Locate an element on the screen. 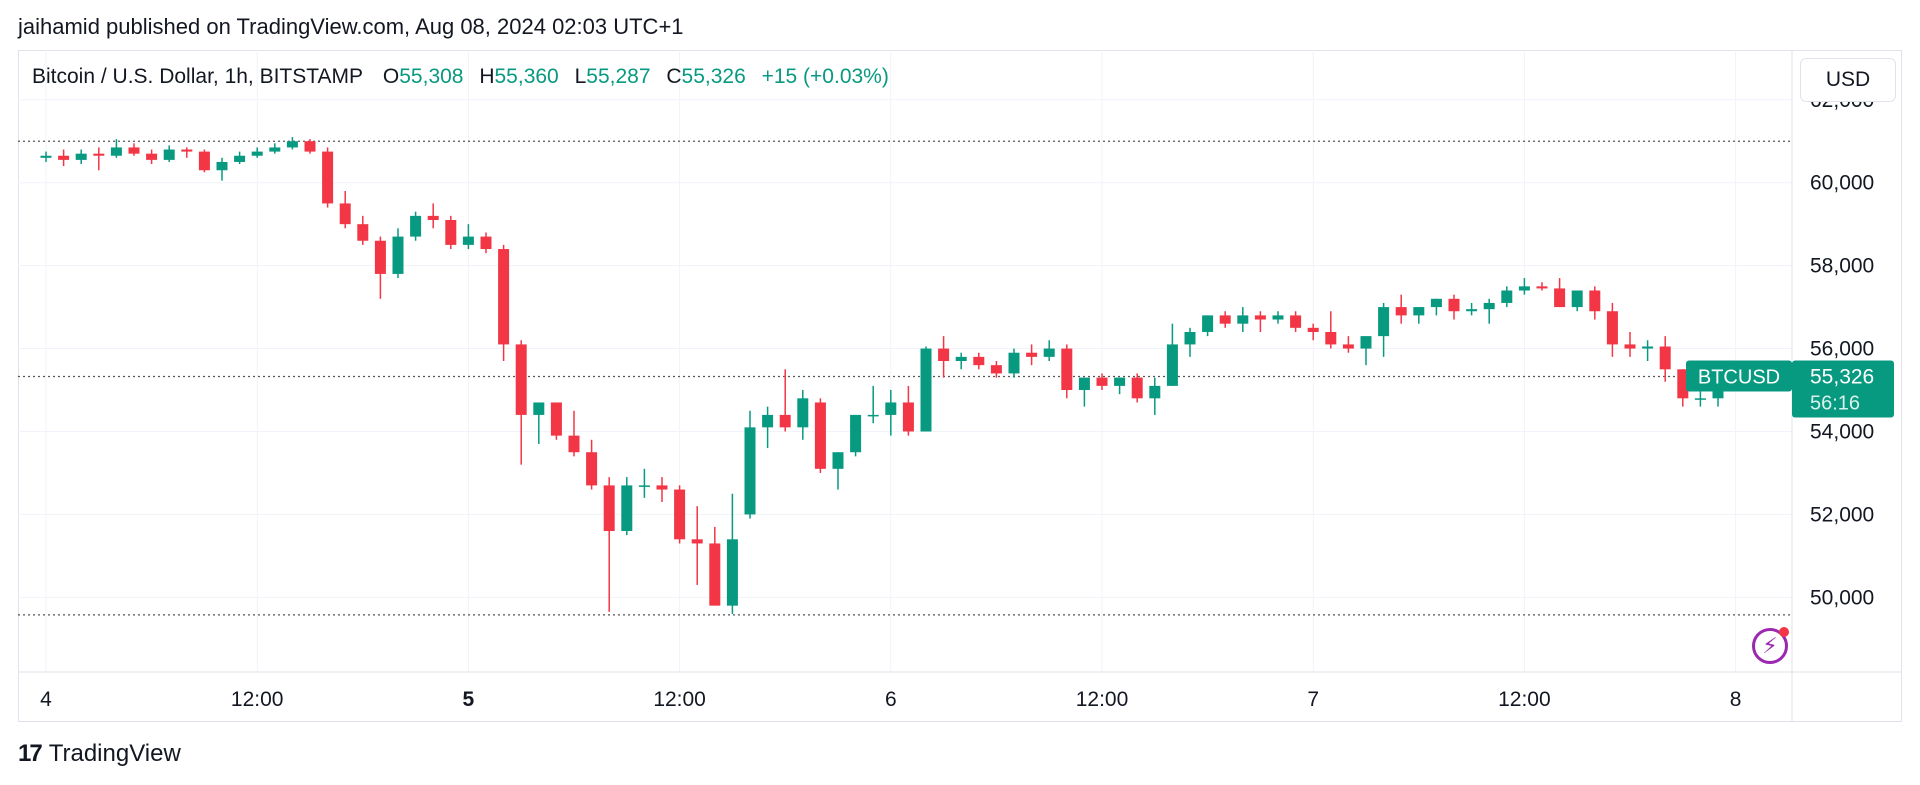 The image size is (1920, 785). currency-button: USD is located at coordinates (1848, 80).